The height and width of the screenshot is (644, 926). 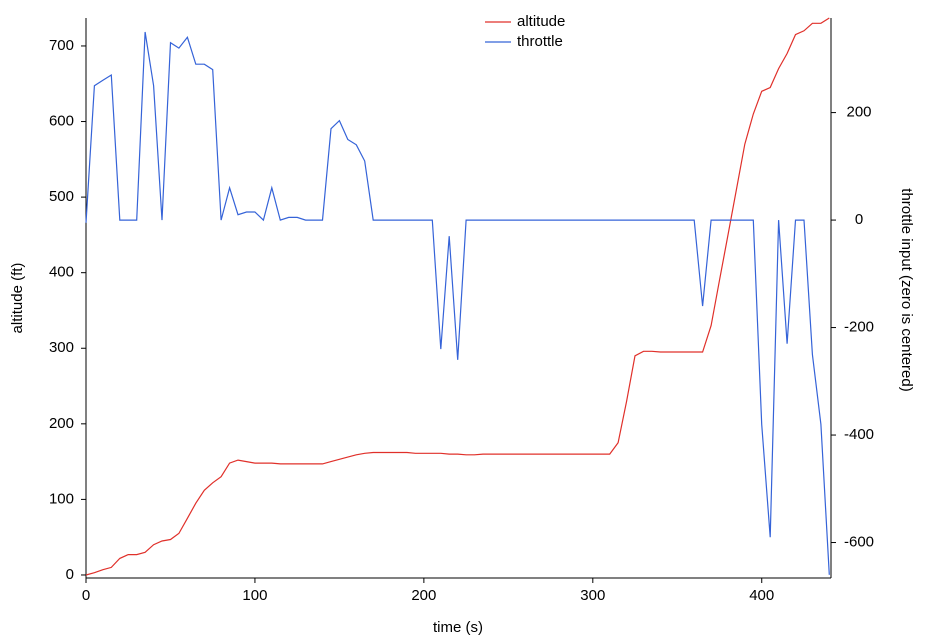 I want to click on x-tick-label: 0, so click(x=86, y=595).